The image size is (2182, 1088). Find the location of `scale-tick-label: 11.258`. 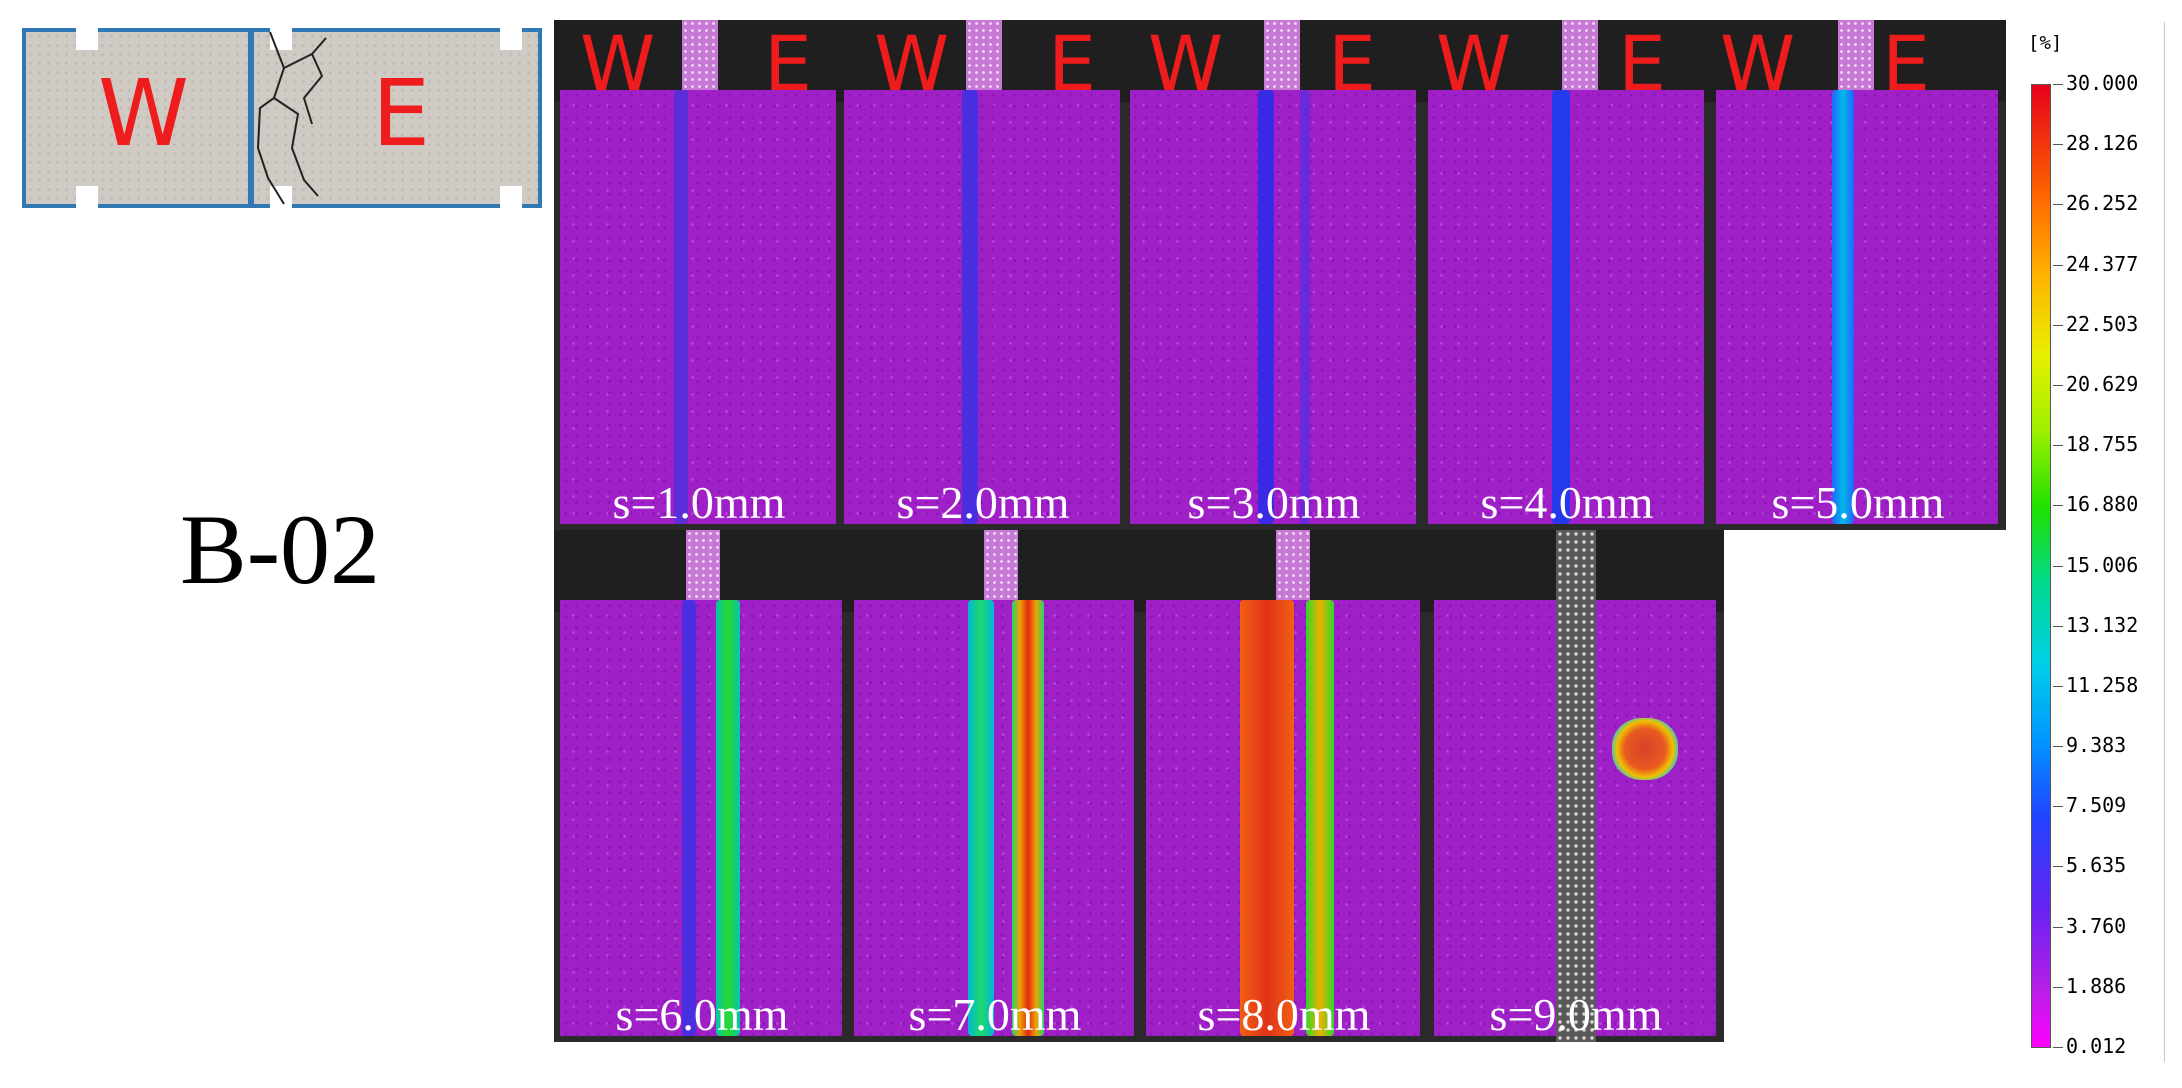

scale-tick-label: 11.258 is located at coordinates (2102, 684).